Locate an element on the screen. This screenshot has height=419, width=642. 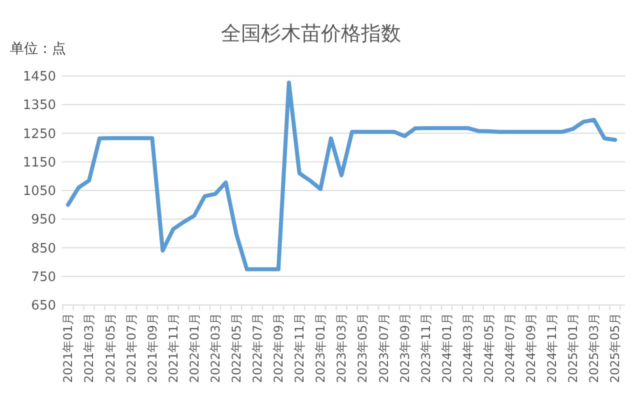
x-tick-label: 2021年01月 is located at coordinates (68, 348).